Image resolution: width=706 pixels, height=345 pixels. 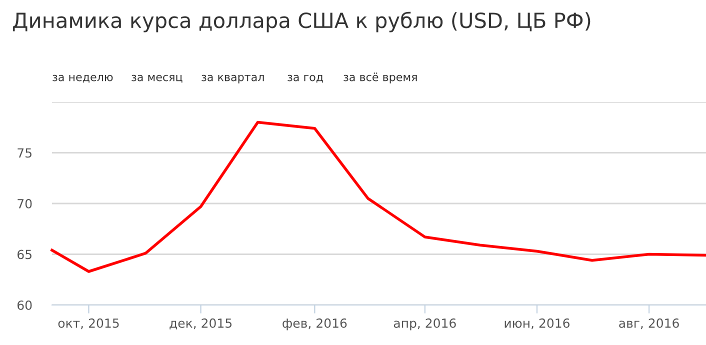 I want to click on x-tick-label: дек, 2015, so click(x=201, y=324).